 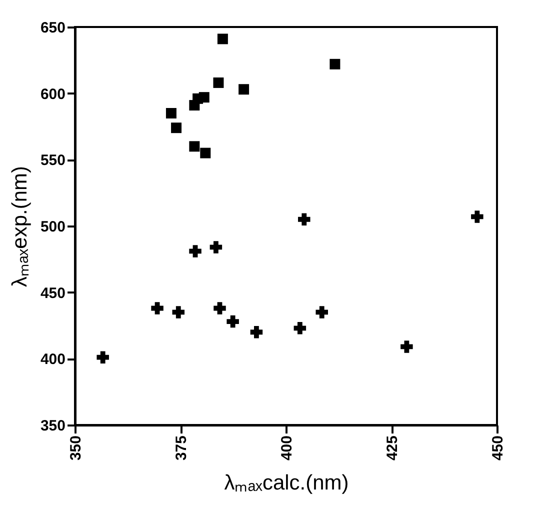 What do you see at coordinates (53, 227) in the screenshot?
I see `y-tick-label: 500` at bounding box center [53, 227].